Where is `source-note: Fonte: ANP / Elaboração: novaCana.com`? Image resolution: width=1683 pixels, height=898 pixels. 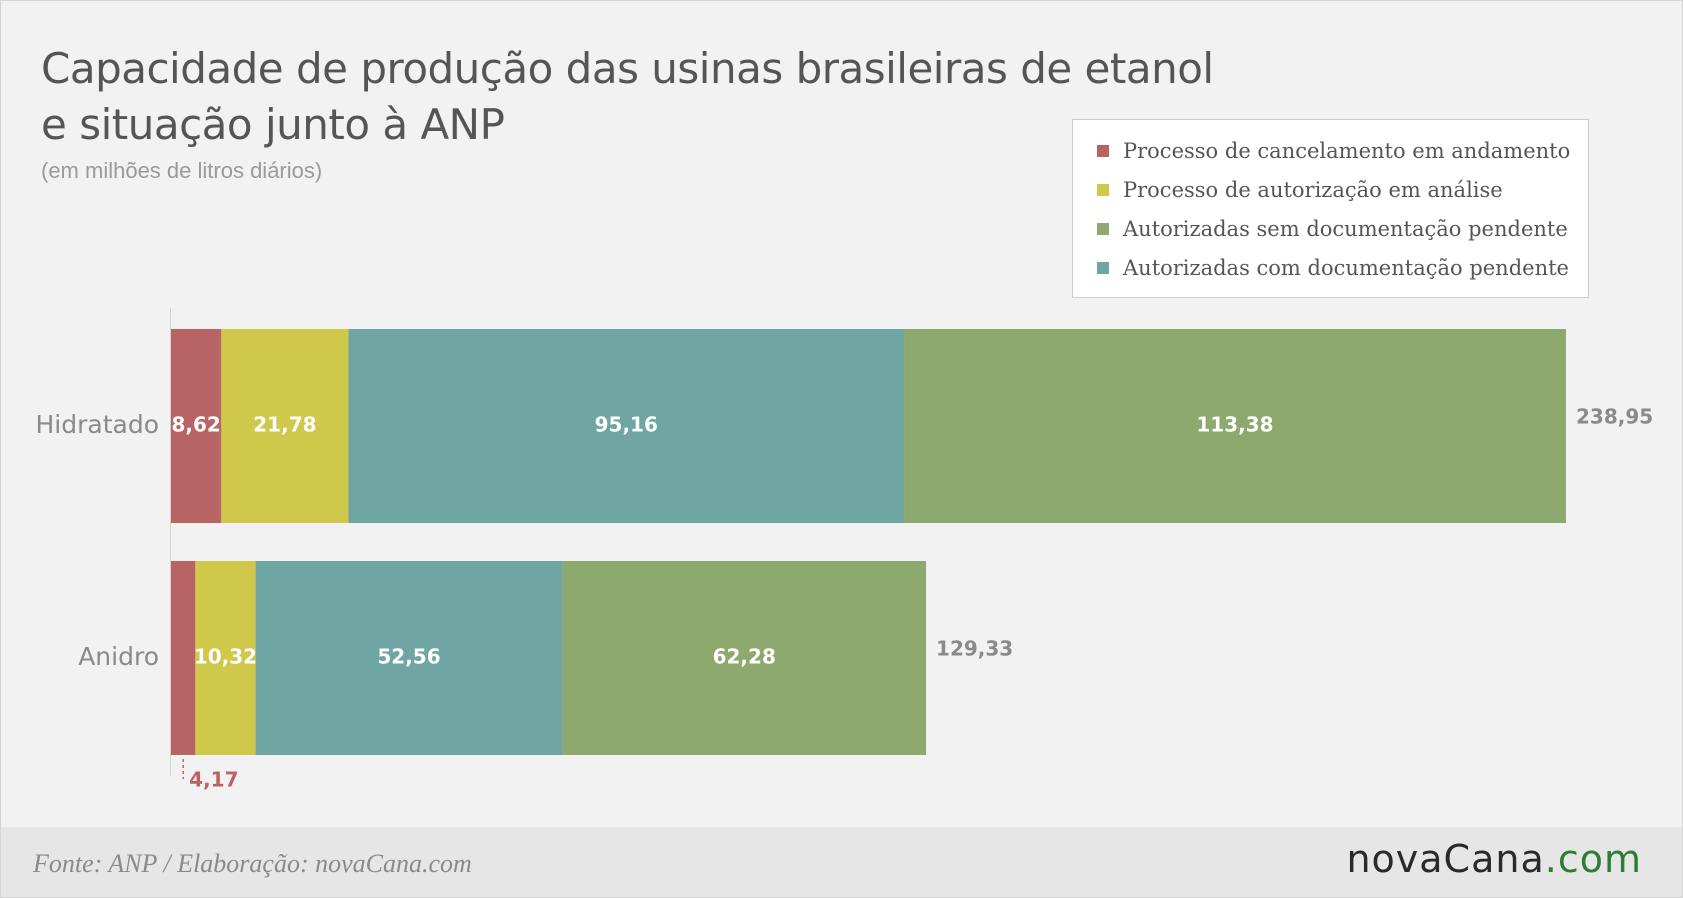
source-note: Fonte: ANP / Elaboração: novaCana.com is located at coordinates (252, 863).